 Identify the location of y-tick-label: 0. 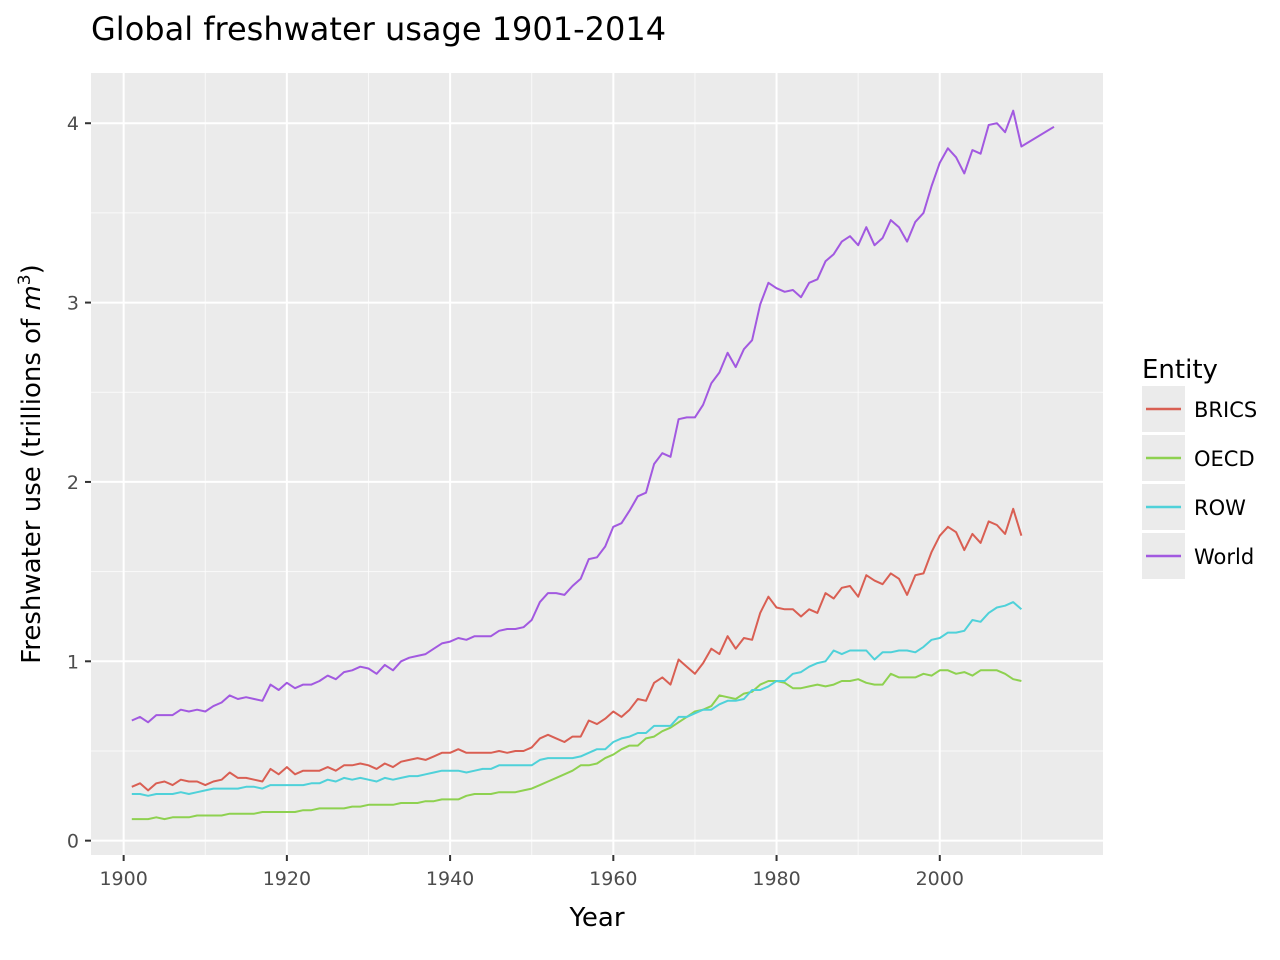
(73, 842).